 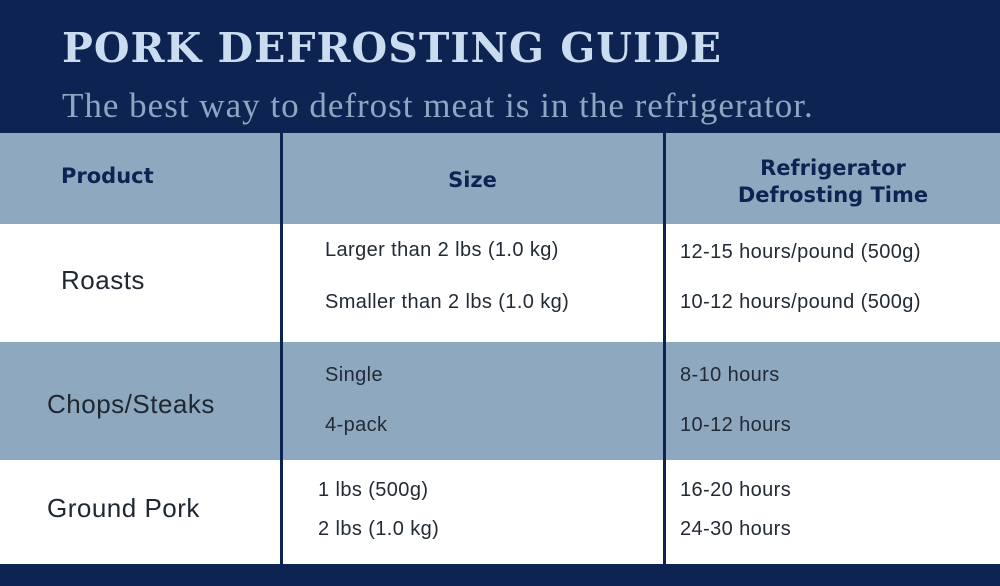 I want to click on product-name: Ground Pork, so click(x=123, y=508).